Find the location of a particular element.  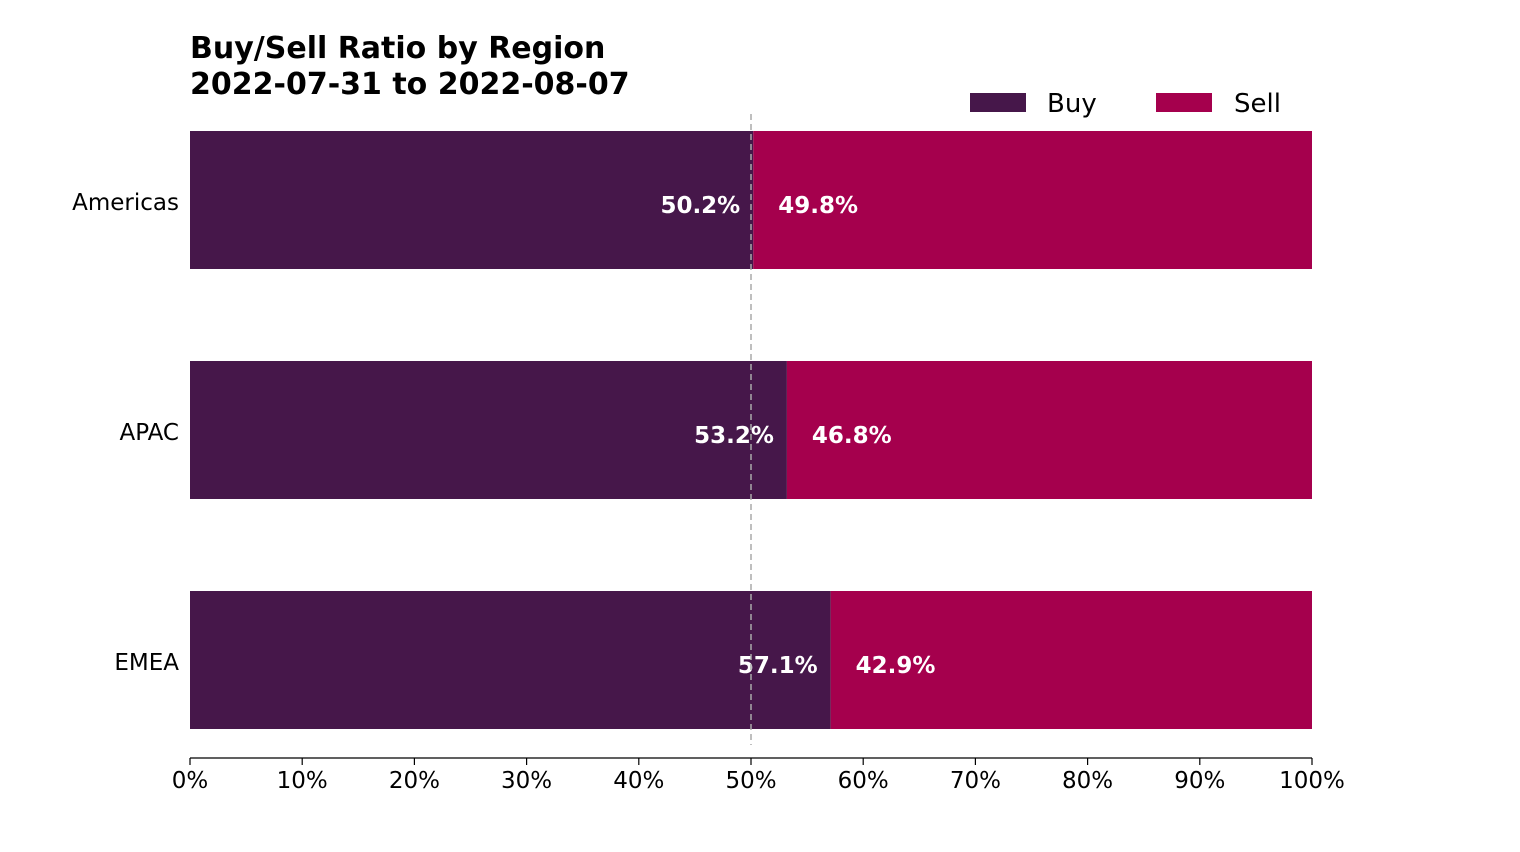

x-axis: 0% 10% 20% 30% 40% 50% 60% 70% 80% 90% 100% is located at coordinates (758, 775).